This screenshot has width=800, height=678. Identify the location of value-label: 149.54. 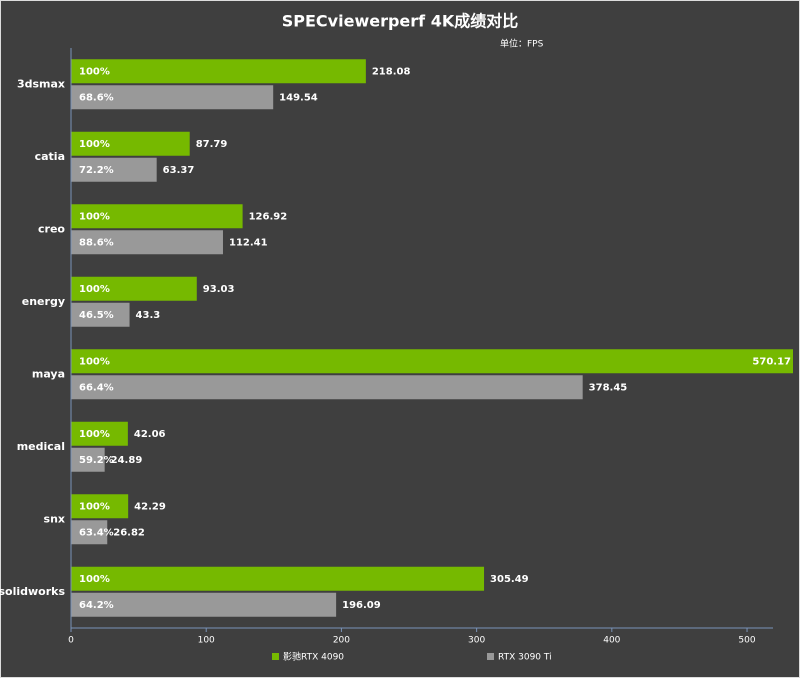
(298, 97).